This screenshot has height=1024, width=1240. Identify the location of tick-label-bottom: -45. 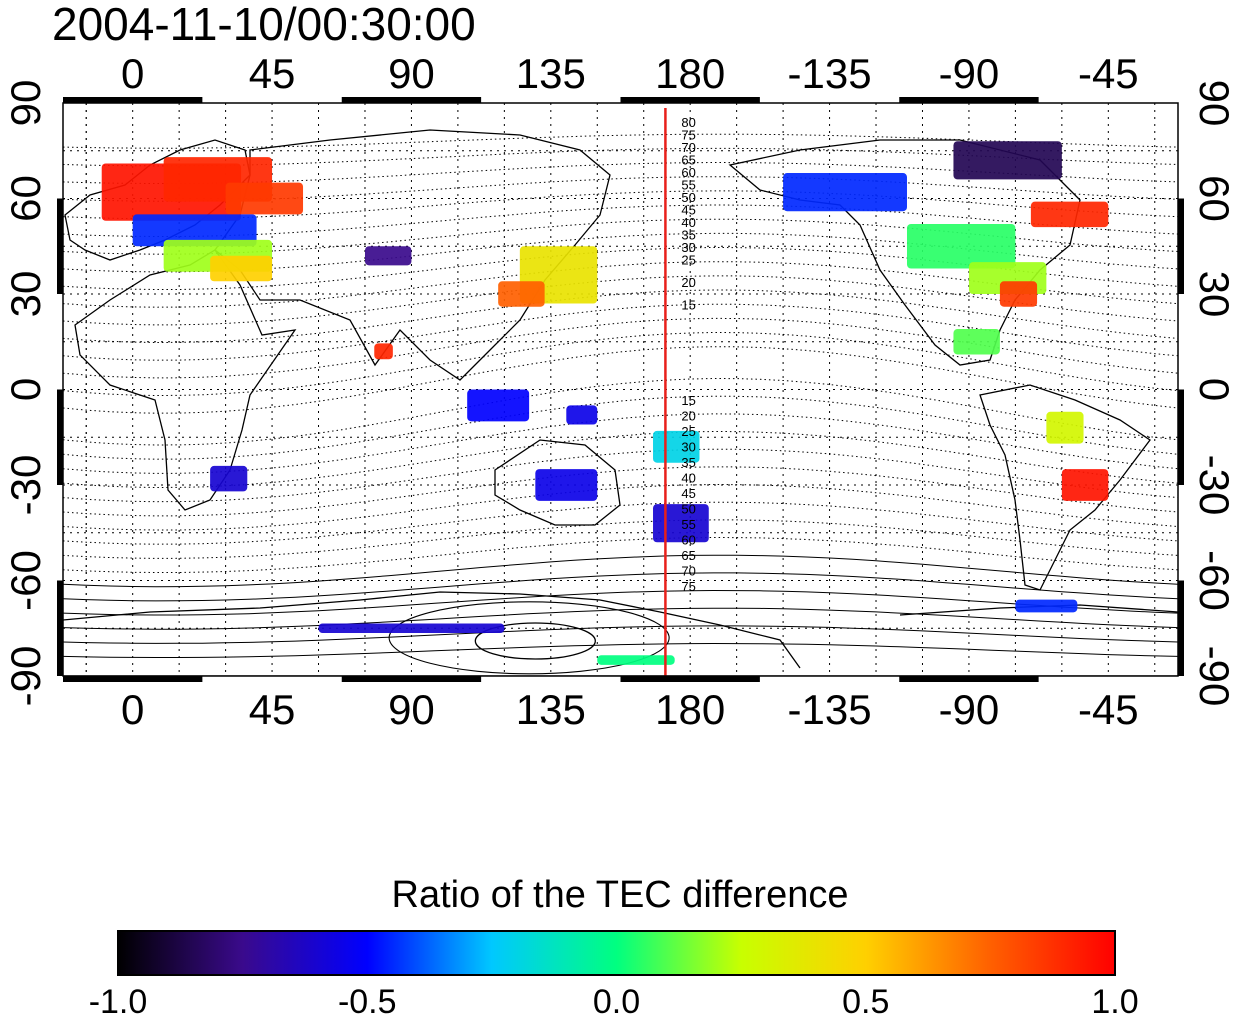
(1108, 709).